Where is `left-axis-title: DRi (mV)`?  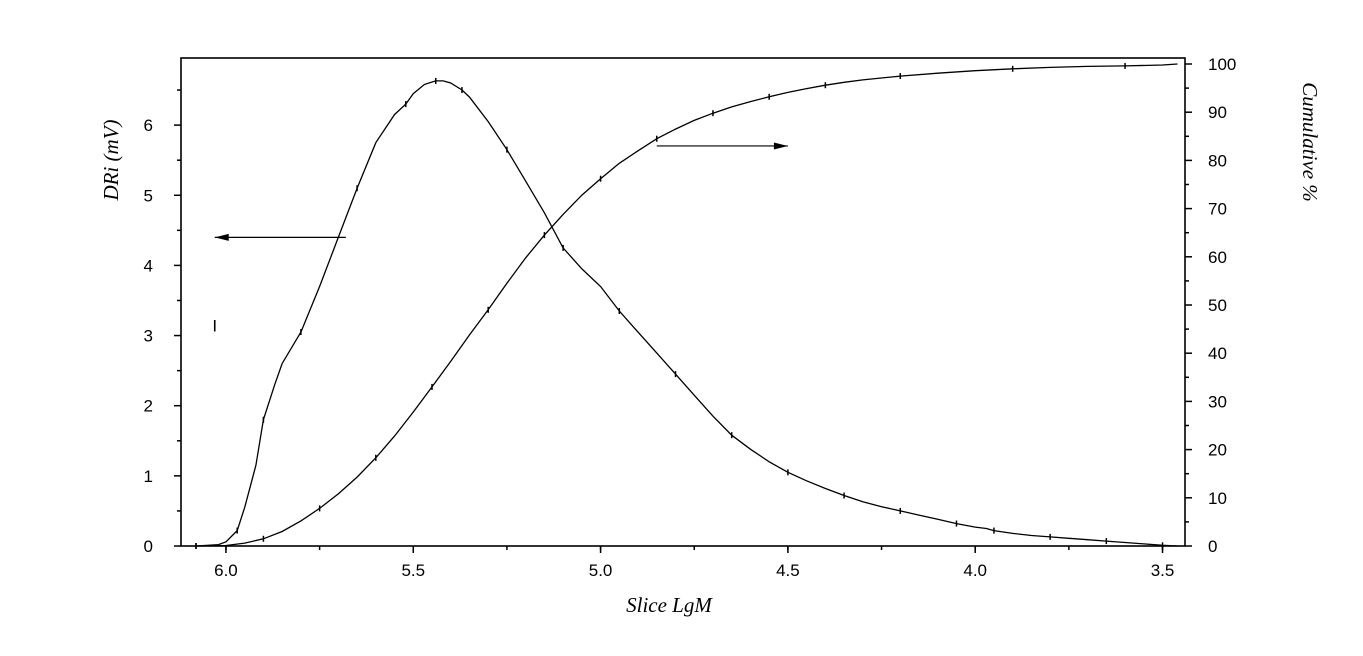 left-axis-title: DRi (mV) is located at coordinates (111, 160).